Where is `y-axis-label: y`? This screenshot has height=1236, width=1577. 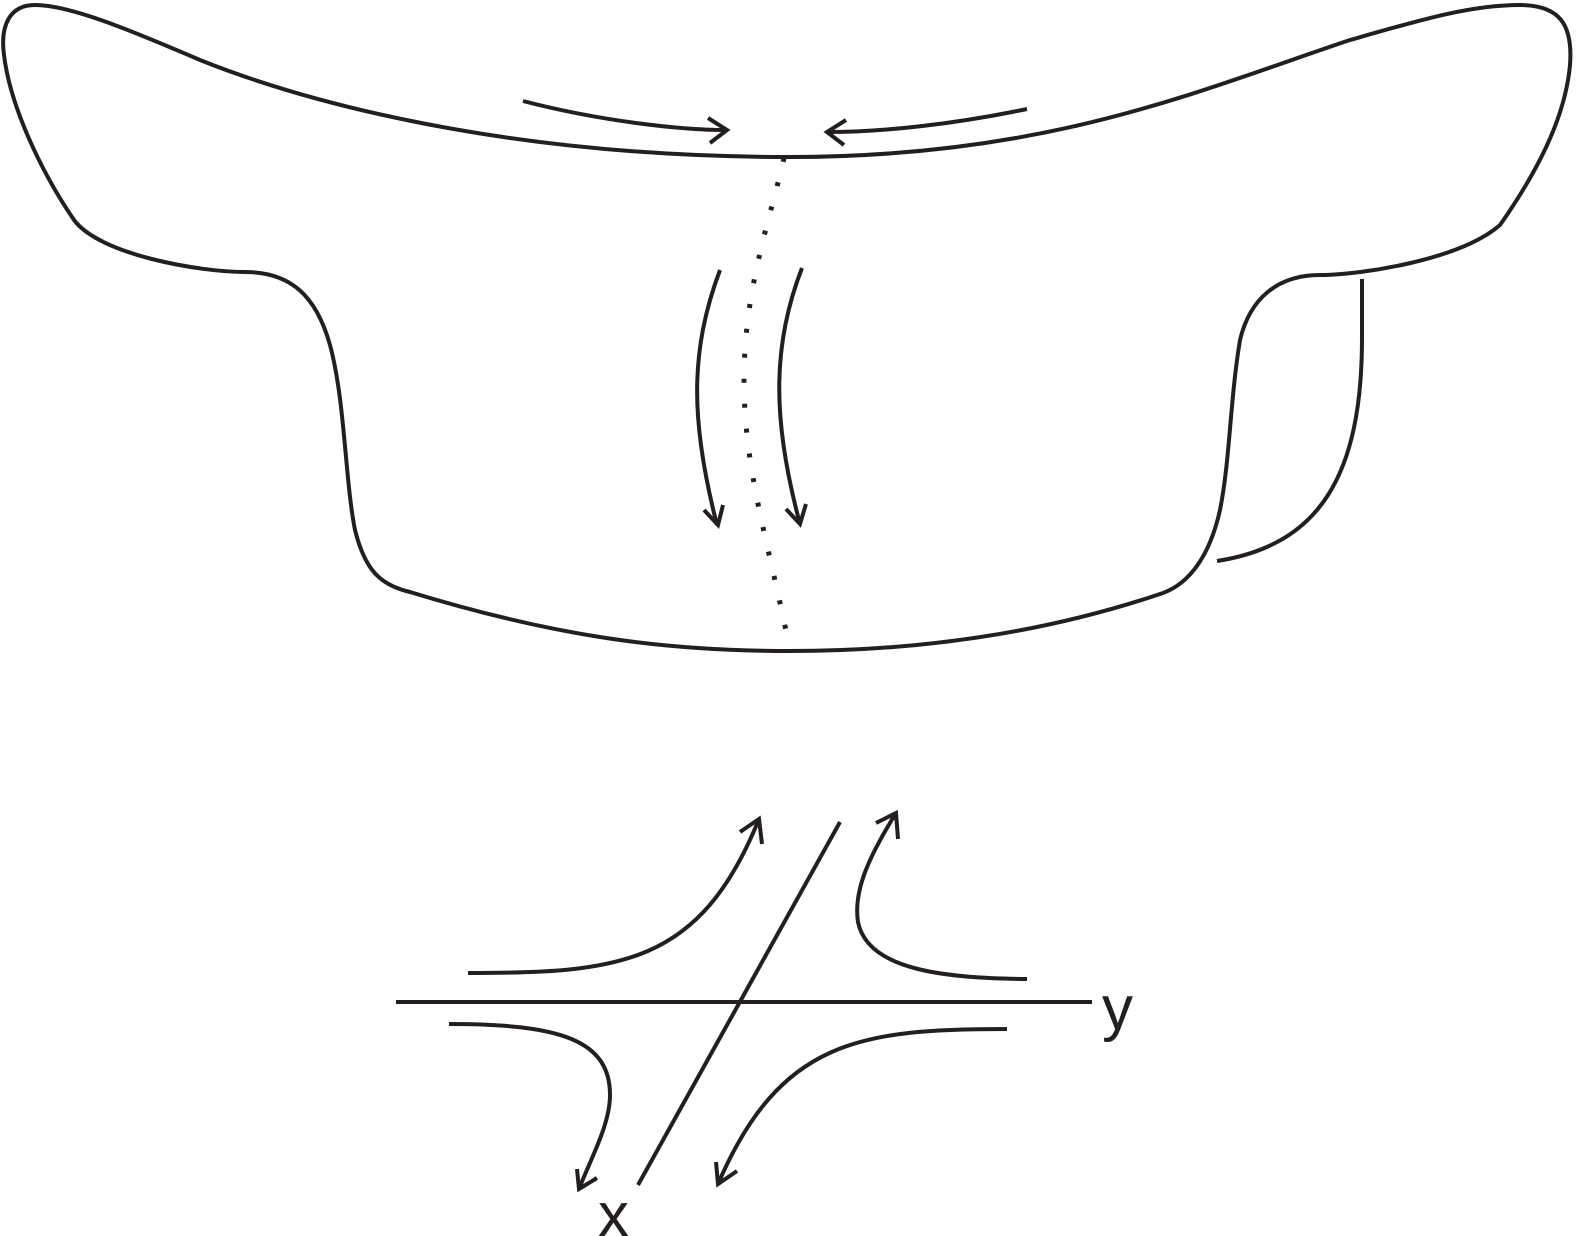
y-axis-label: y is located at coordinates (1117, 1008).